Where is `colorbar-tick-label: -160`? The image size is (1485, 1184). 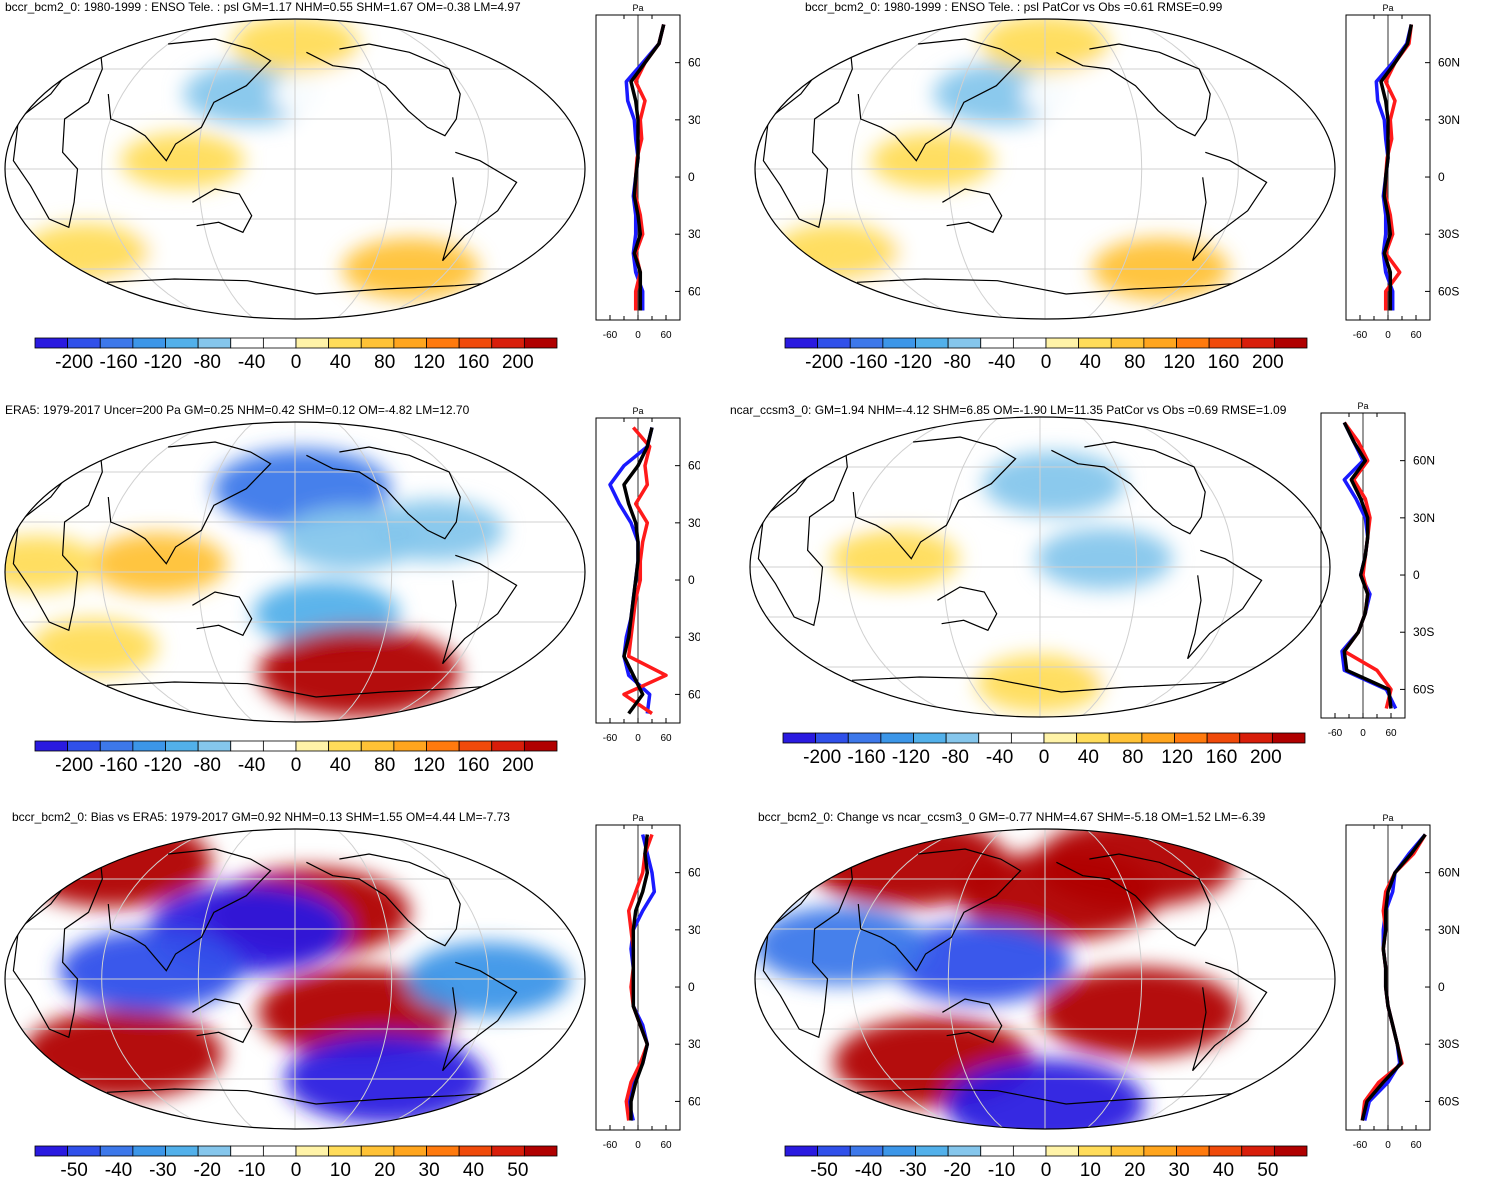 colorbar-tick-label: -160 is located at coordinates (119, 362).